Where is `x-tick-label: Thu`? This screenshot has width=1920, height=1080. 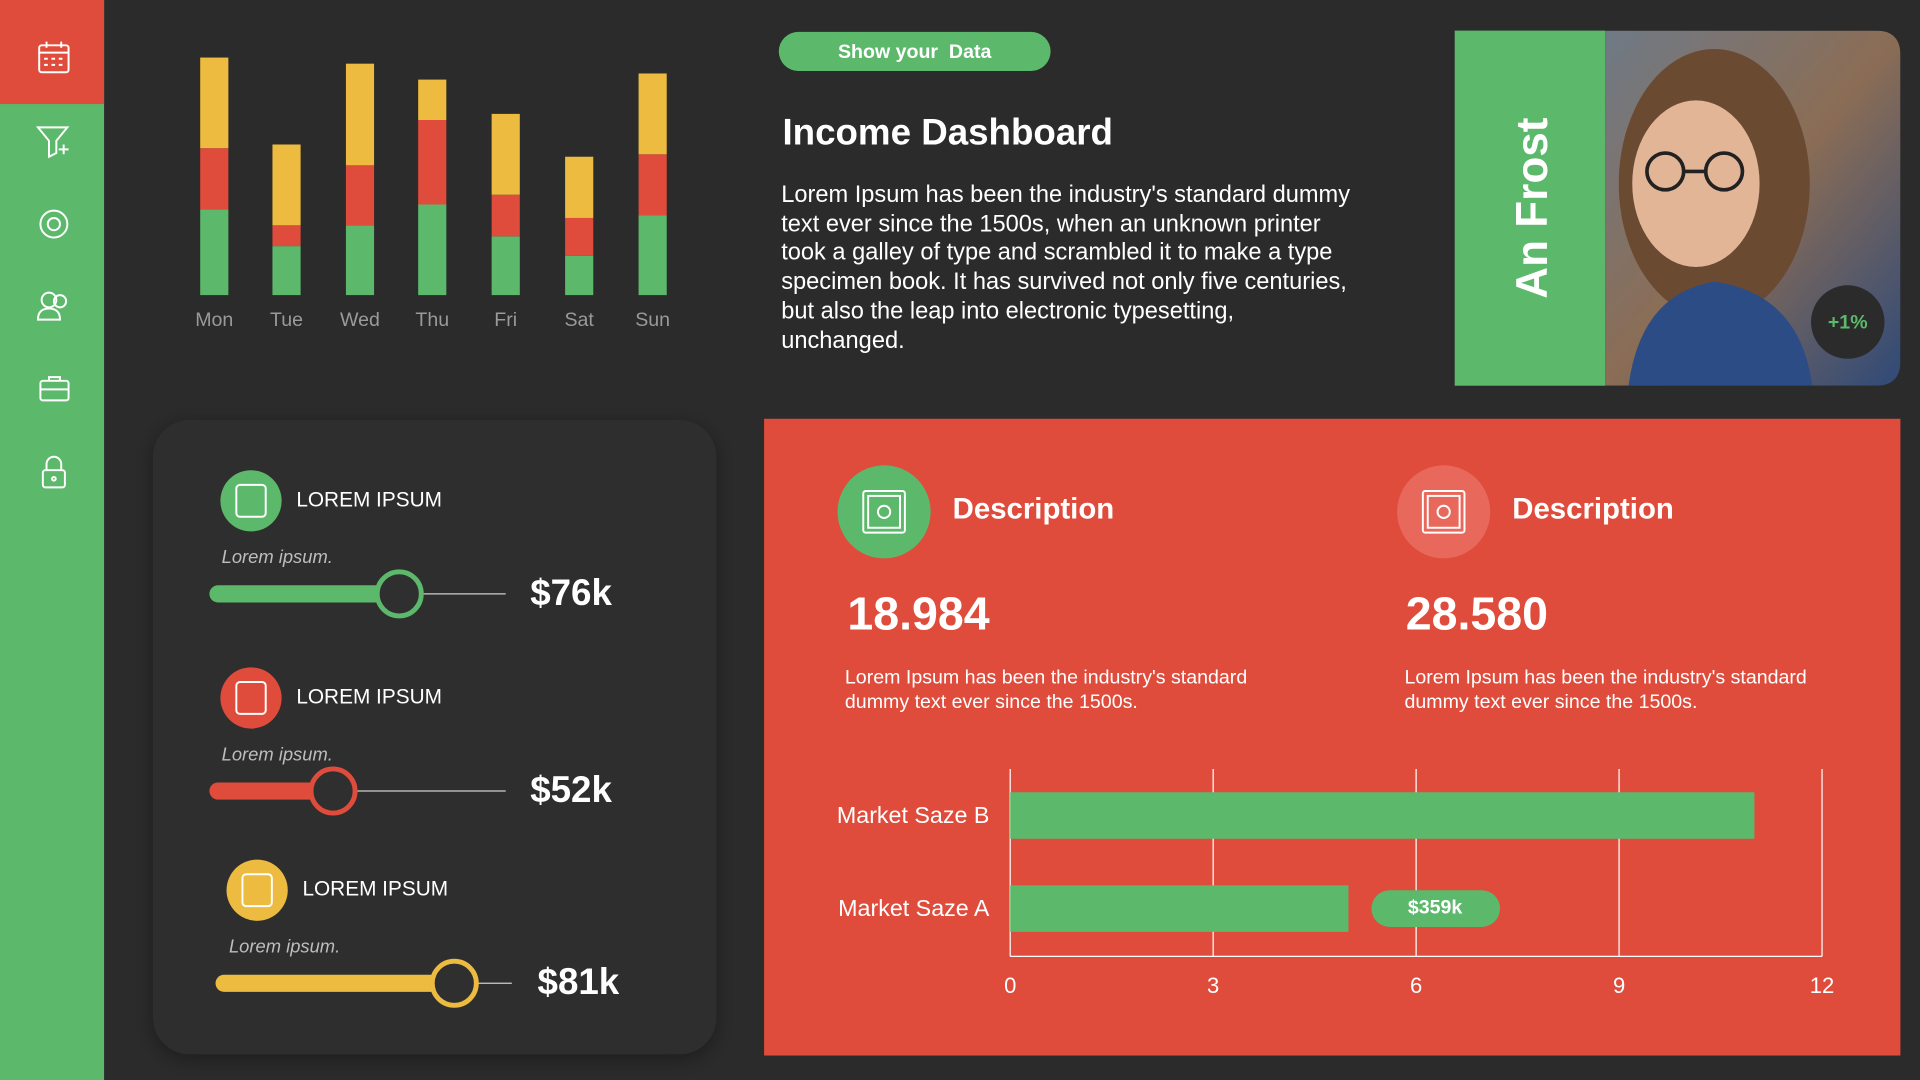
x-tick-label: Thu is located at coordinates (432, 320).